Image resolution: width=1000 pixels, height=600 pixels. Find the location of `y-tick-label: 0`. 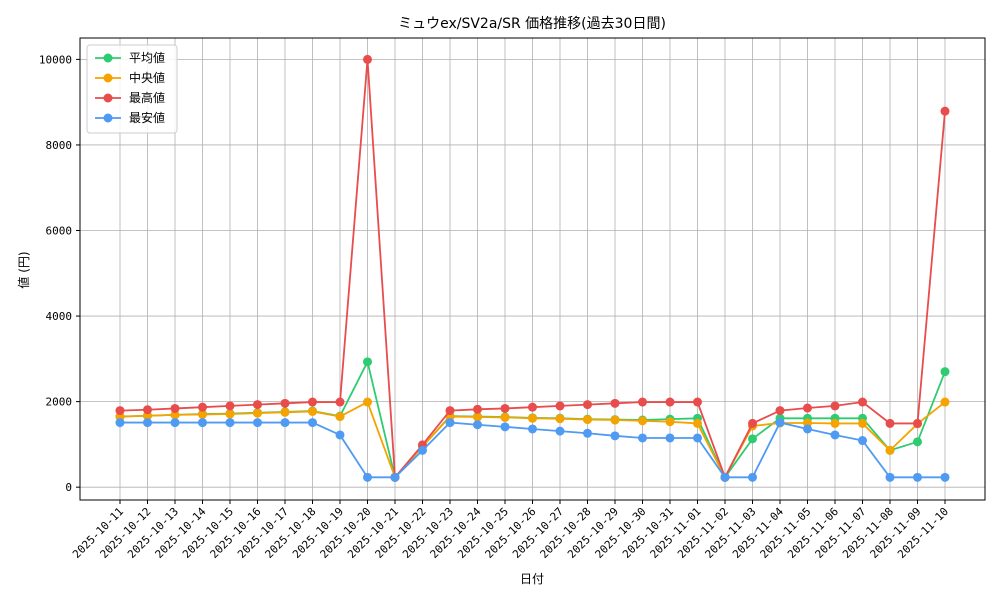

y-tick-label: 0 is located at coordinates (68, 487).